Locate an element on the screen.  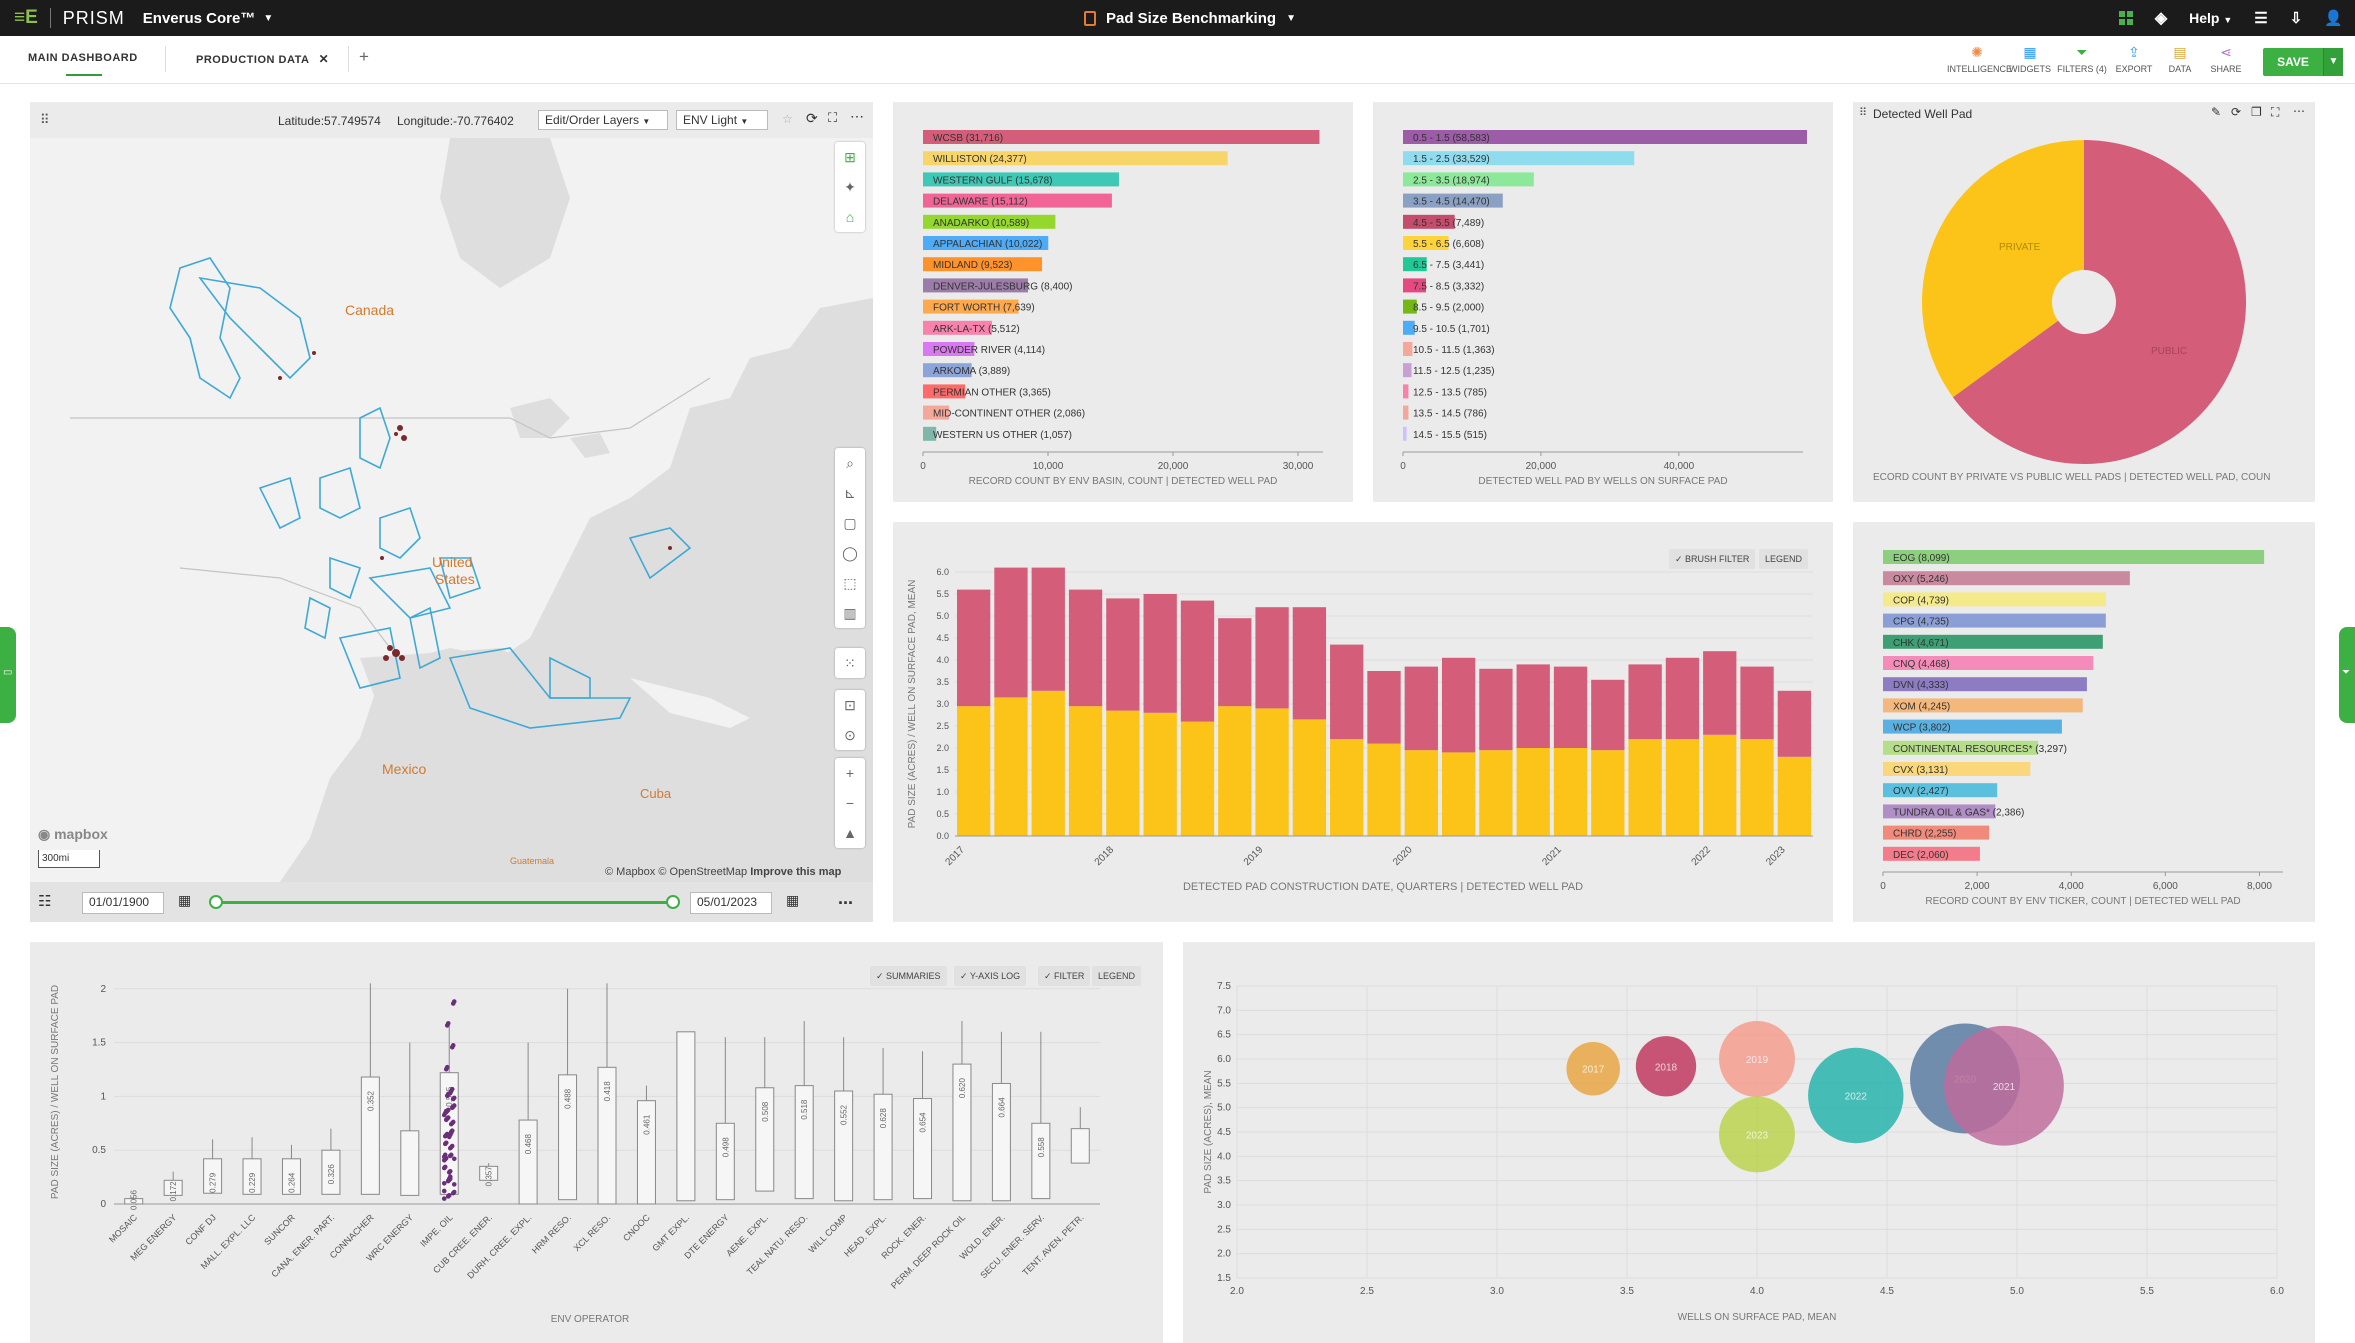
share-button: ⋖ SHARE is located at coordinates (2226, 59).